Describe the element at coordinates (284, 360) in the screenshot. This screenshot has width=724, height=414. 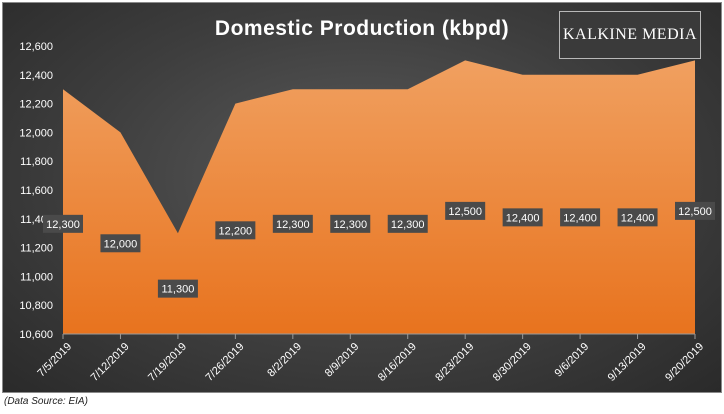
I see `x-tick-label: 8/2/2019` at that location.